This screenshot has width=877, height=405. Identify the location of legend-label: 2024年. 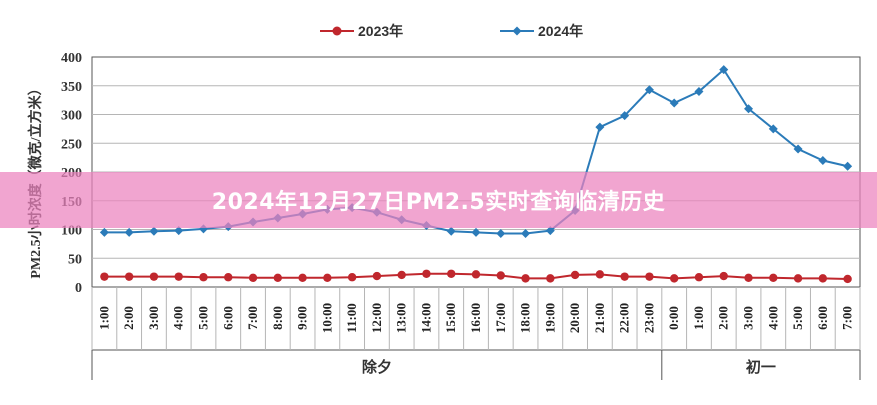
(560, 31).